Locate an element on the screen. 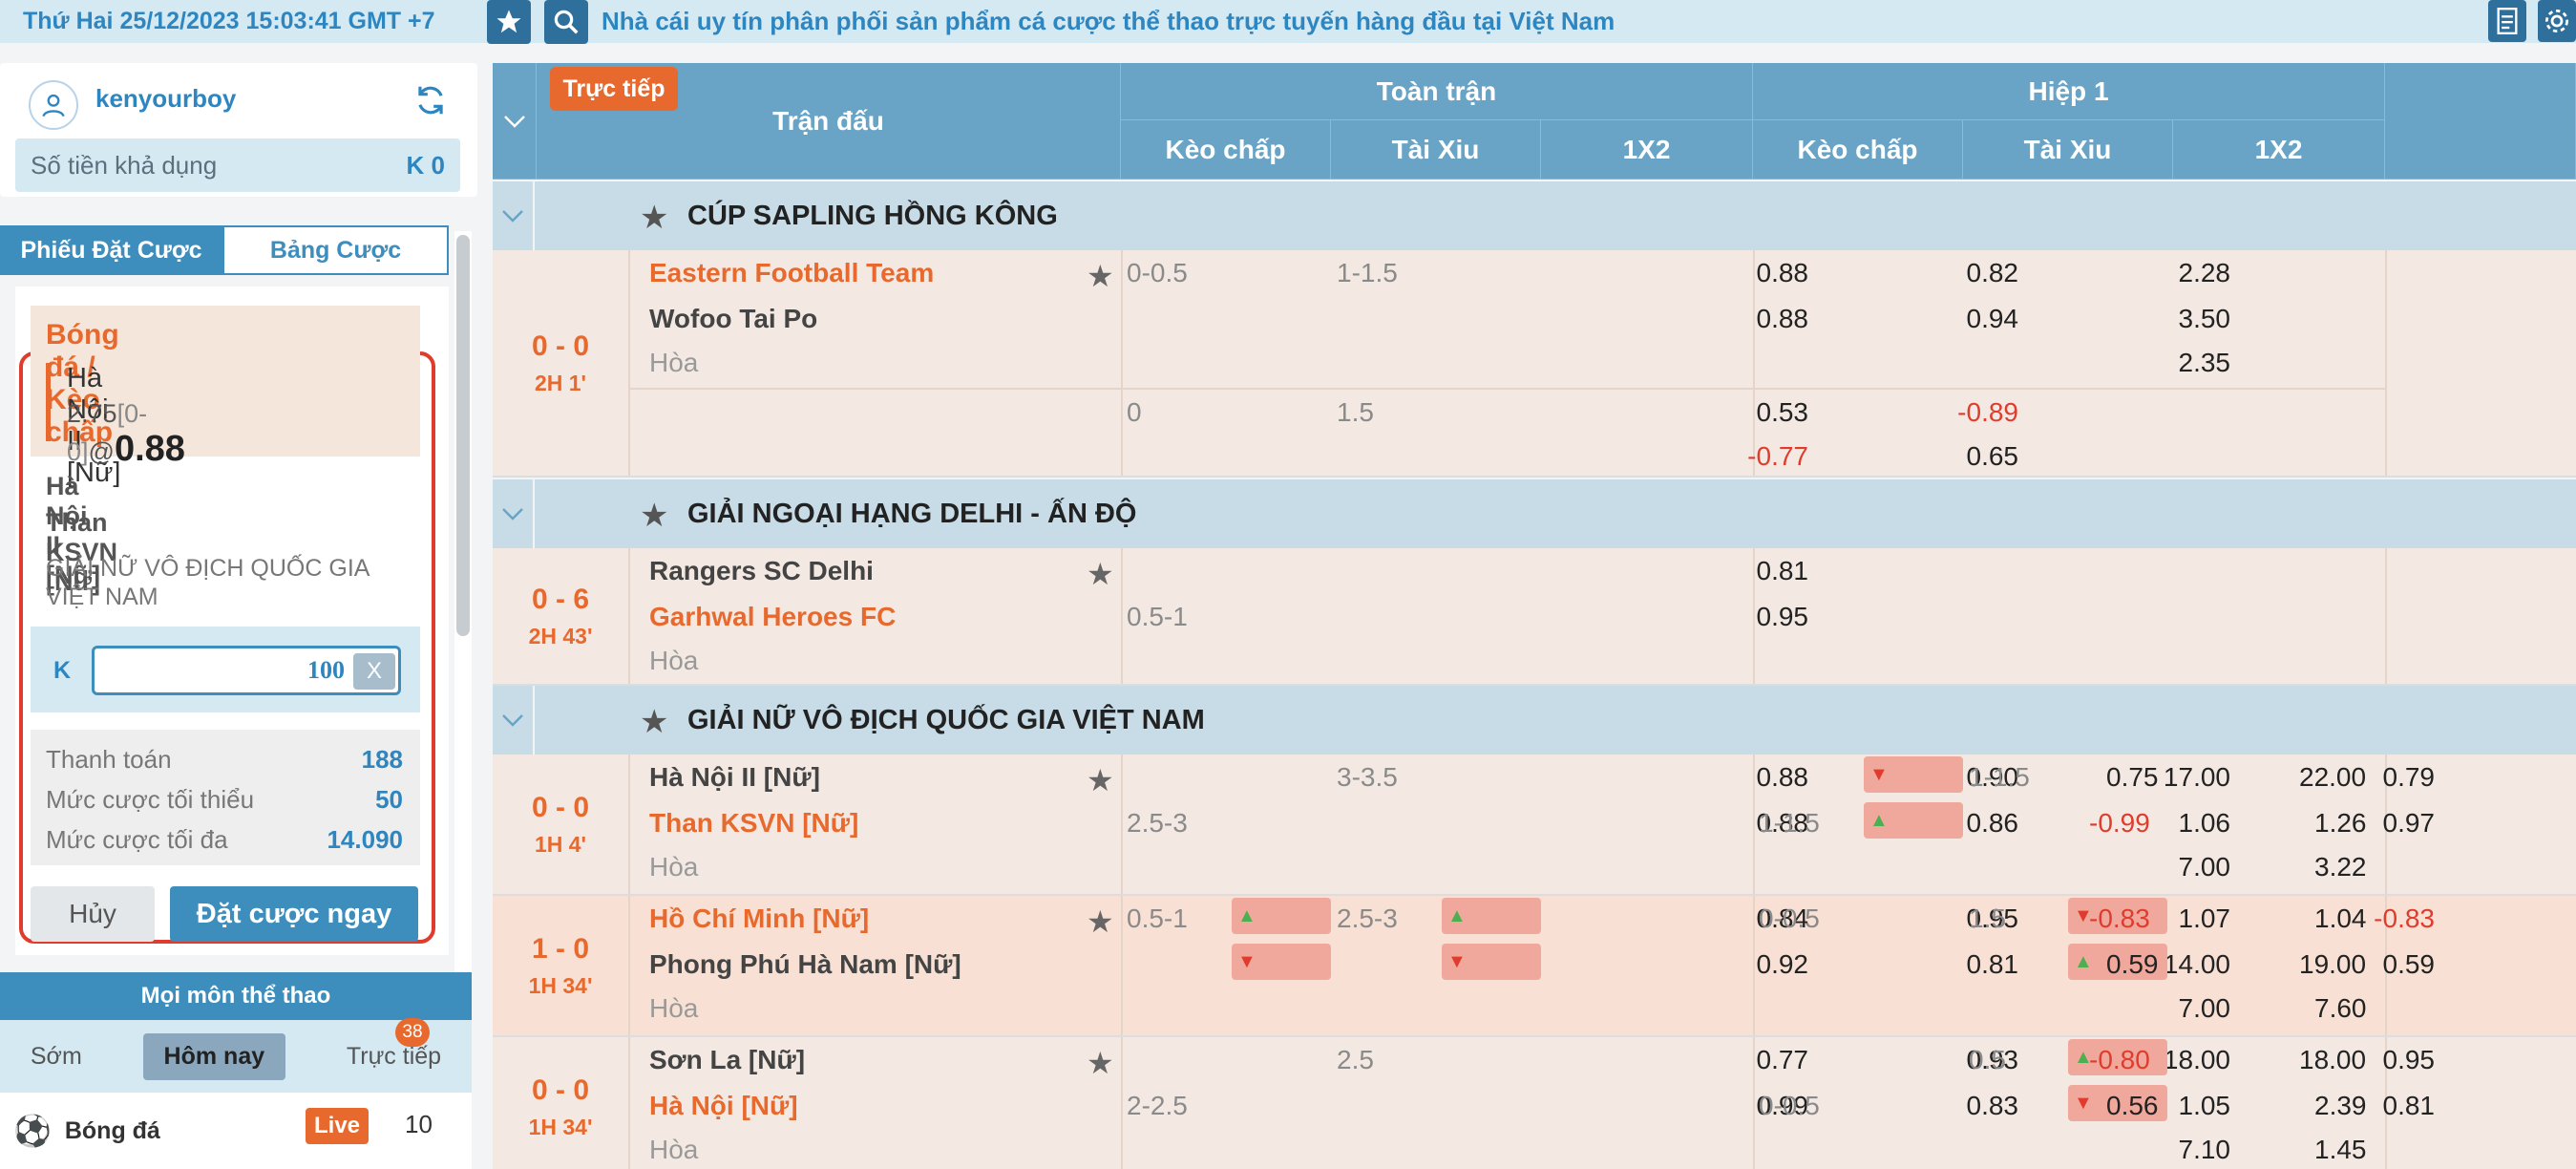  h1-2-odds: 2.39 is located at coordinates (2340, 1106).